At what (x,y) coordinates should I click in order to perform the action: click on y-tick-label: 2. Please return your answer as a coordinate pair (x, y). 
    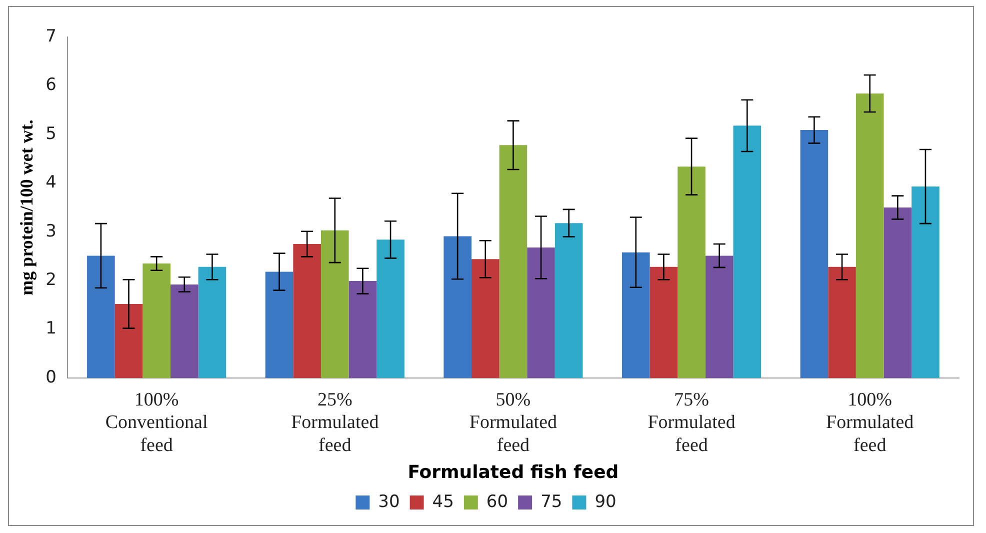
    Looking at the image, I should click on (51, 280).